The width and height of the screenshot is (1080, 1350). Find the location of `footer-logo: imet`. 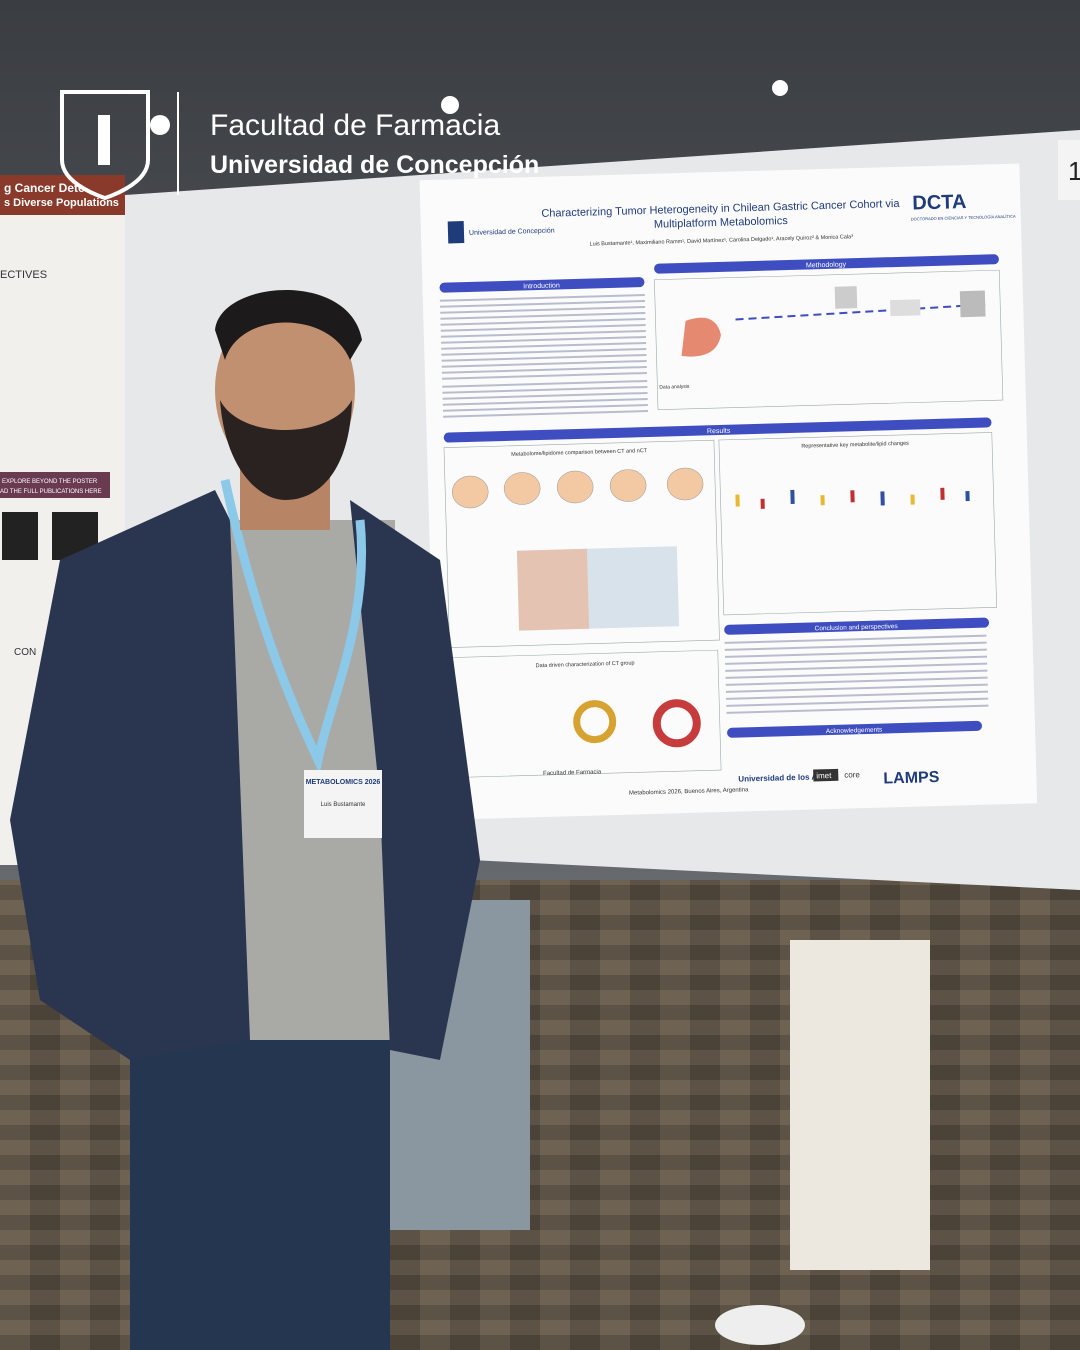

footer-logo: imet is located at coordinates (824, 775).